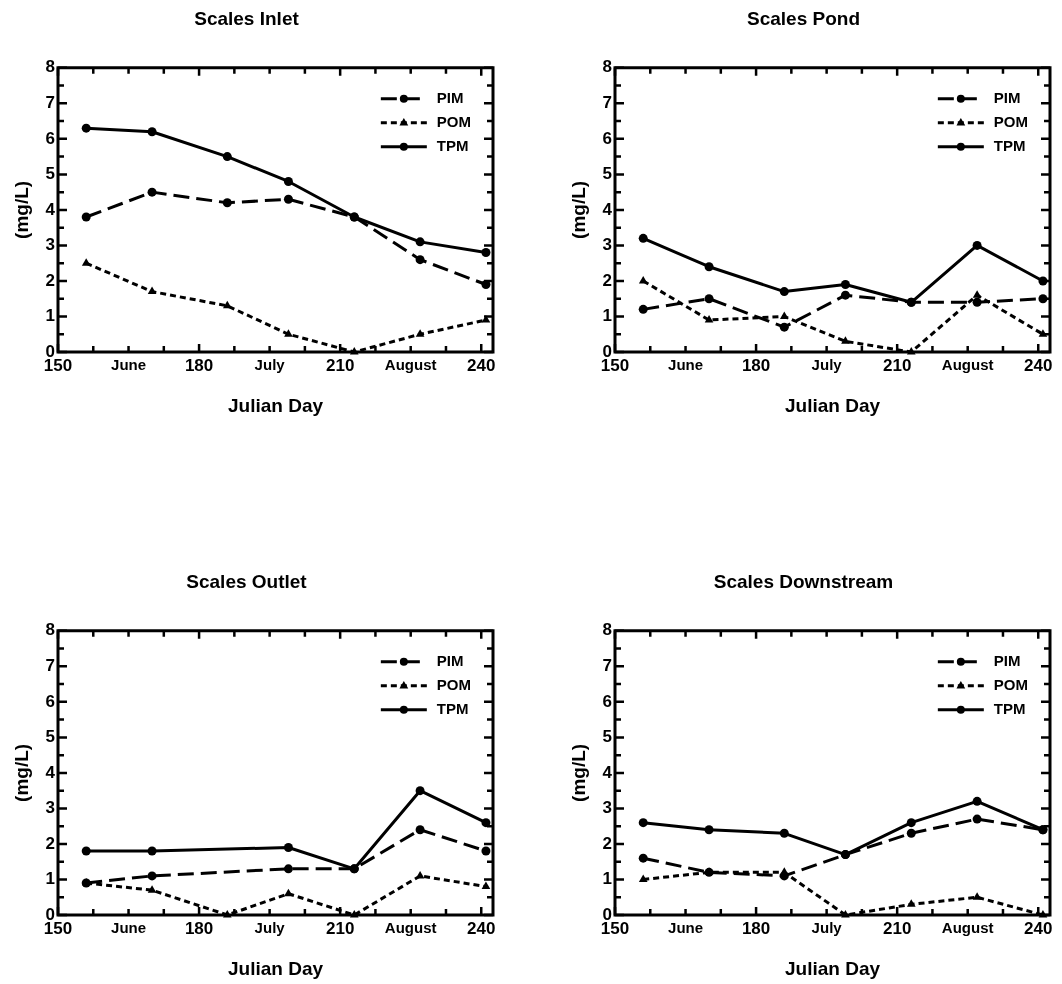 Image resolution: width=1062 pixels, height=984 pixels. I want to click on chart-title: Scales Inlet, so click(247, 18).